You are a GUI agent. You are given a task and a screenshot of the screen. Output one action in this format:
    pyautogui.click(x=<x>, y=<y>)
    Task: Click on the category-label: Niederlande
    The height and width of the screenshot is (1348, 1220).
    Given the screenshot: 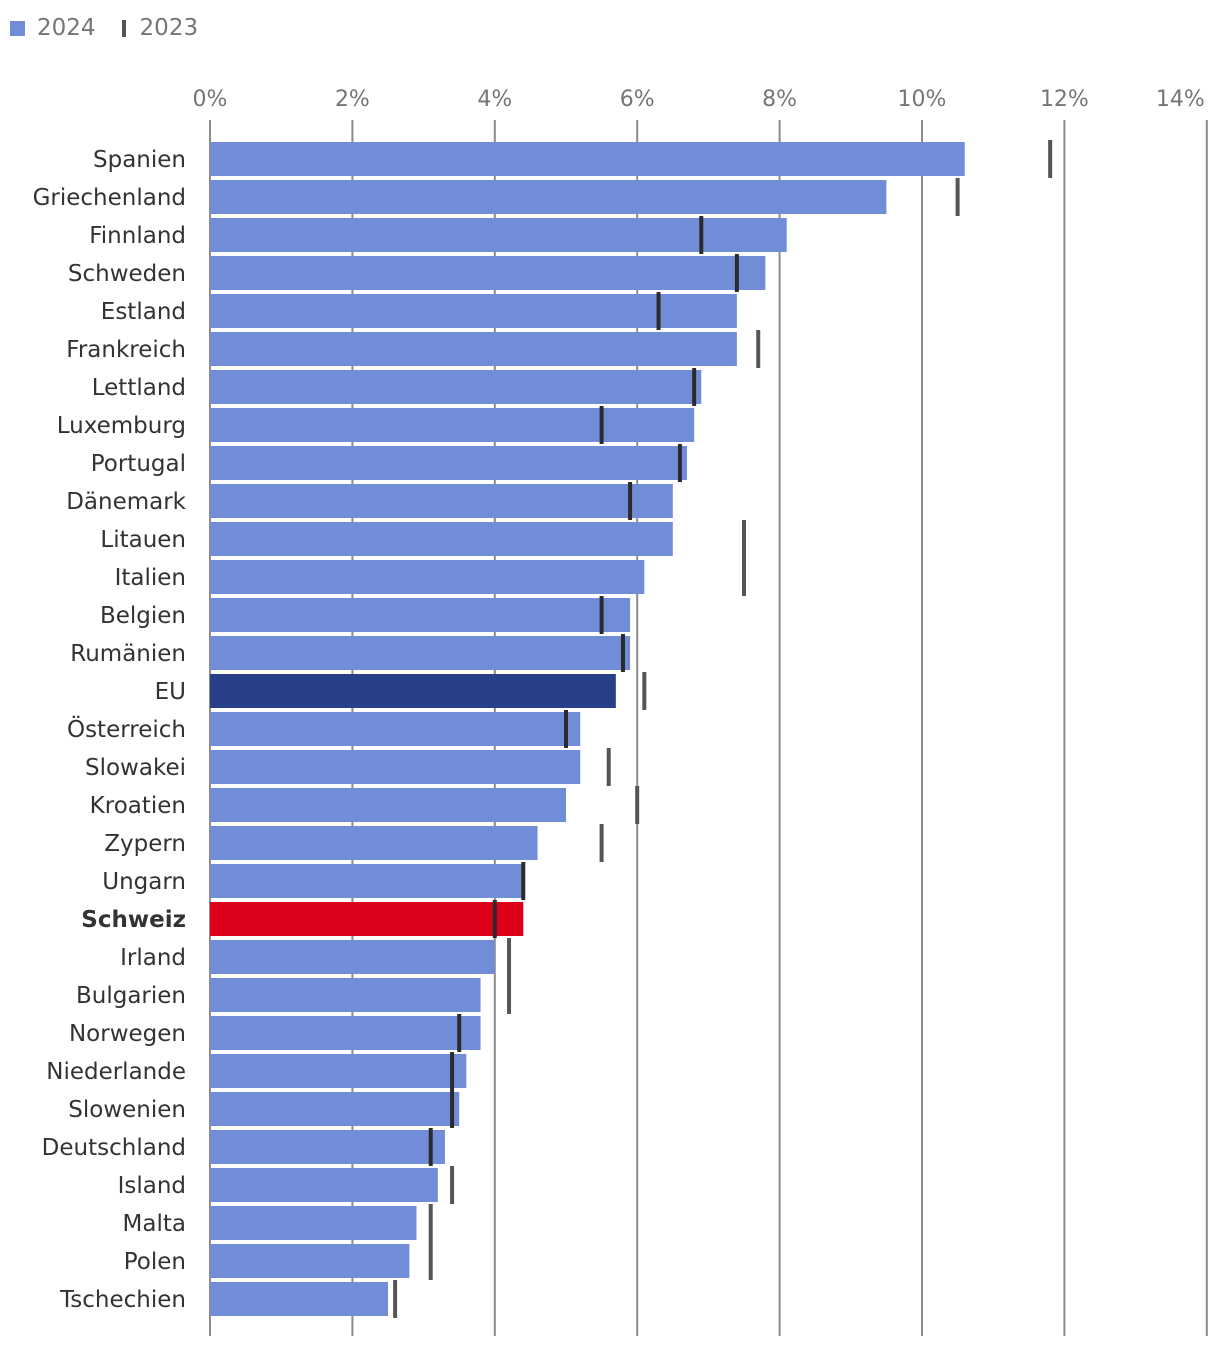 What is the action you would take?
    pyautogui.click(x=116, y=1072)
    